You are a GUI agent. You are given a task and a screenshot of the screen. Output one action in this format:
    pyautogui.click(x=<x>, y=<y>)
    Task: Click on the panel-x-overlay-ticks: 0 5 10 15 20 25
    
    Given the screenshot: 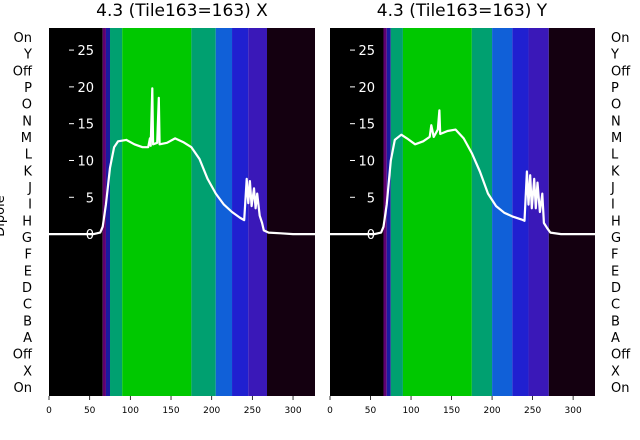 What is the action you would take?
    pyautogui.click(x=81, y=143)
    